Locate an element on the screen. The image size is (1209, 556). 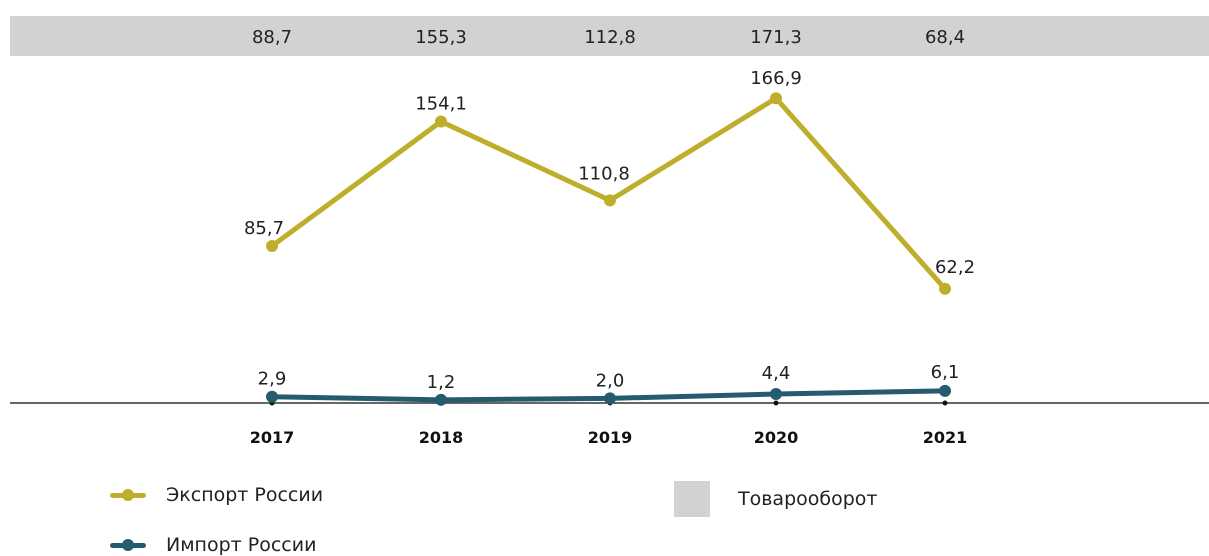
import-label-2017: 2,9 is located at coordinates (272, 379).